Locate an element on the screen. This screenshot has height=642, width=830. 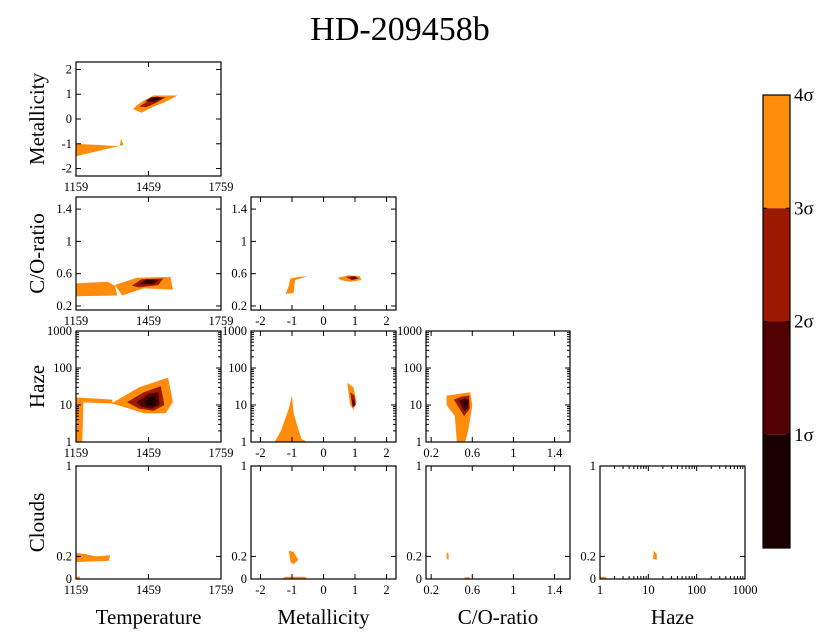
panel-haze-vs-metallicity is located at coordinates (315, 412).